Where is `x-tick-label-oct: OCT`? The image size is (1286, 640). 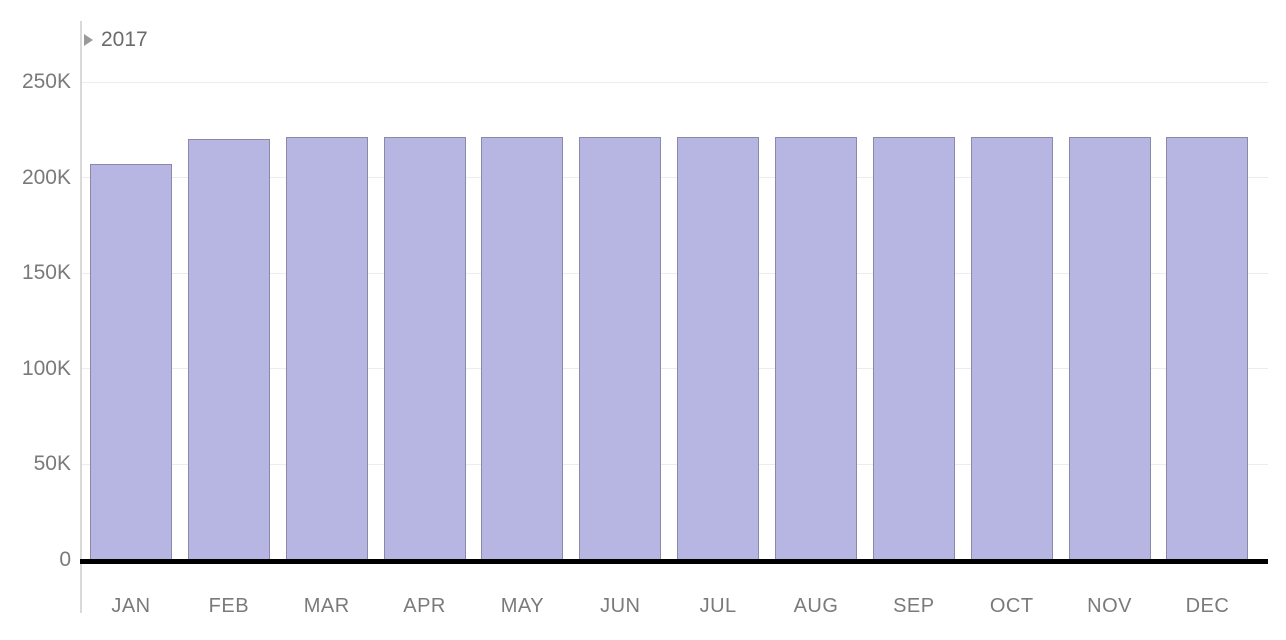
x-tick-label-oct: OCT is located at coordinates (1011, 606).